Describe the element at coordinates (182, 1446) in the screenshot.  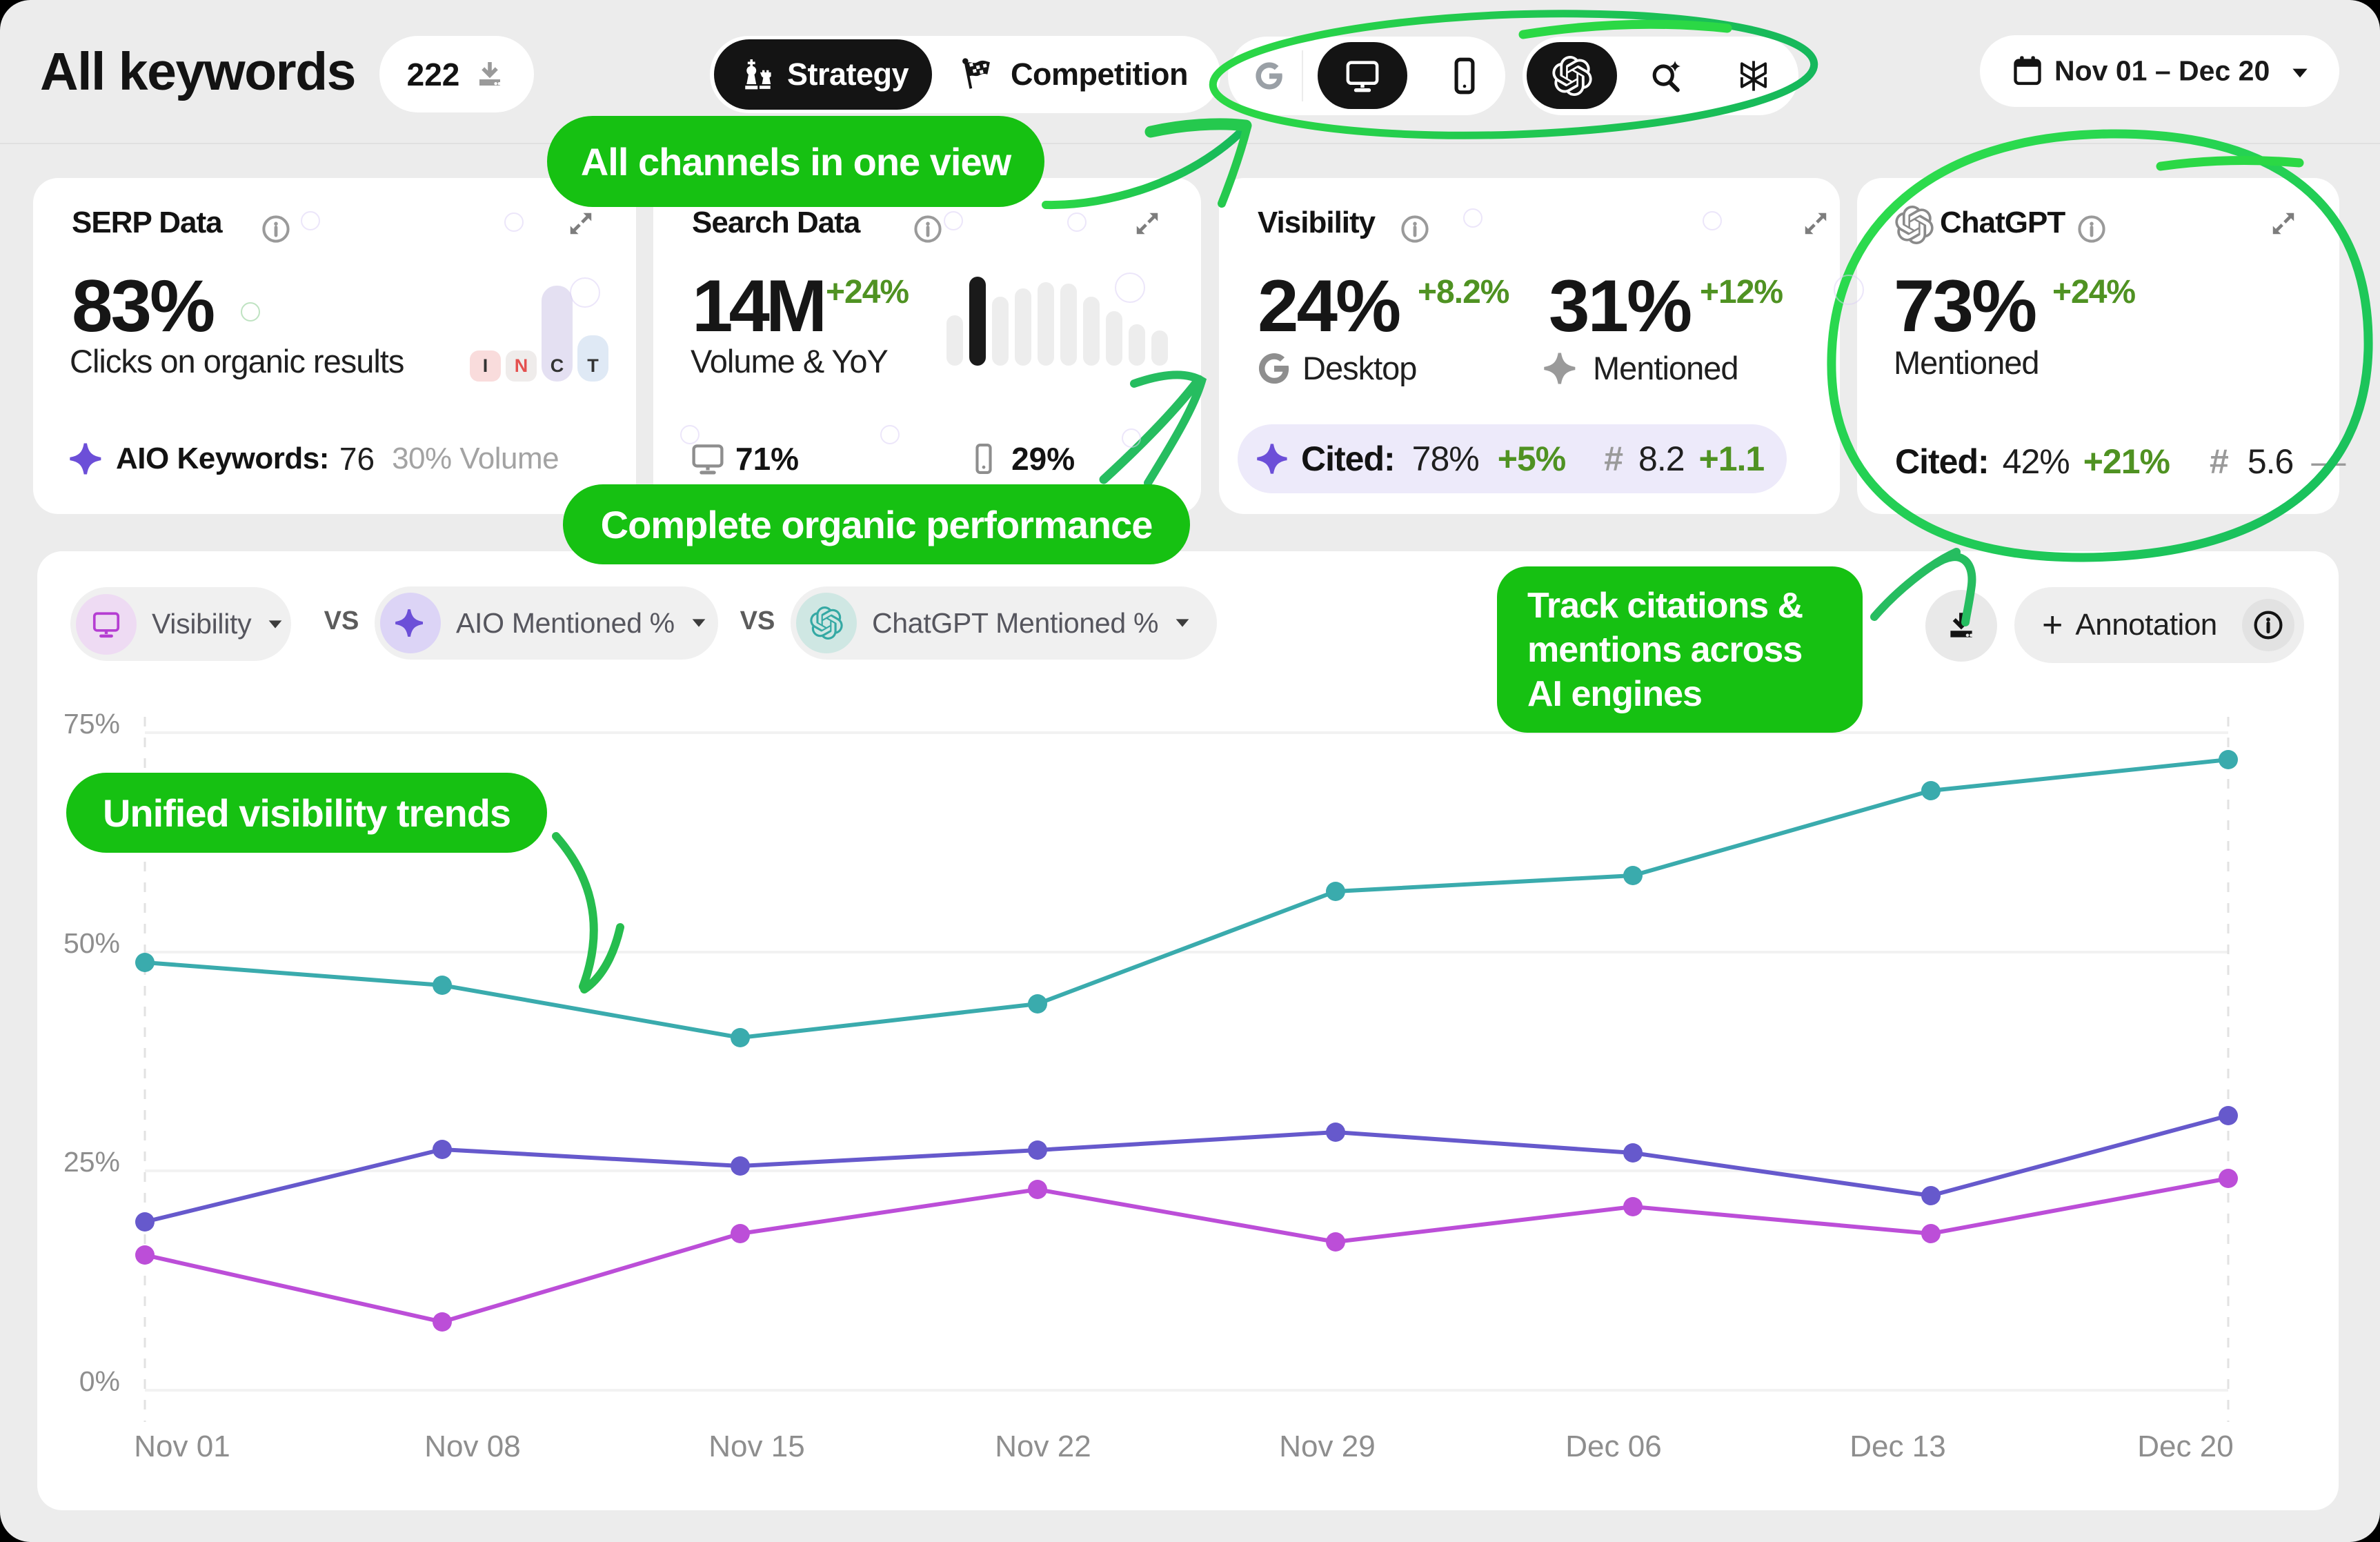
I see `svg-text: Nov 01` at that location.